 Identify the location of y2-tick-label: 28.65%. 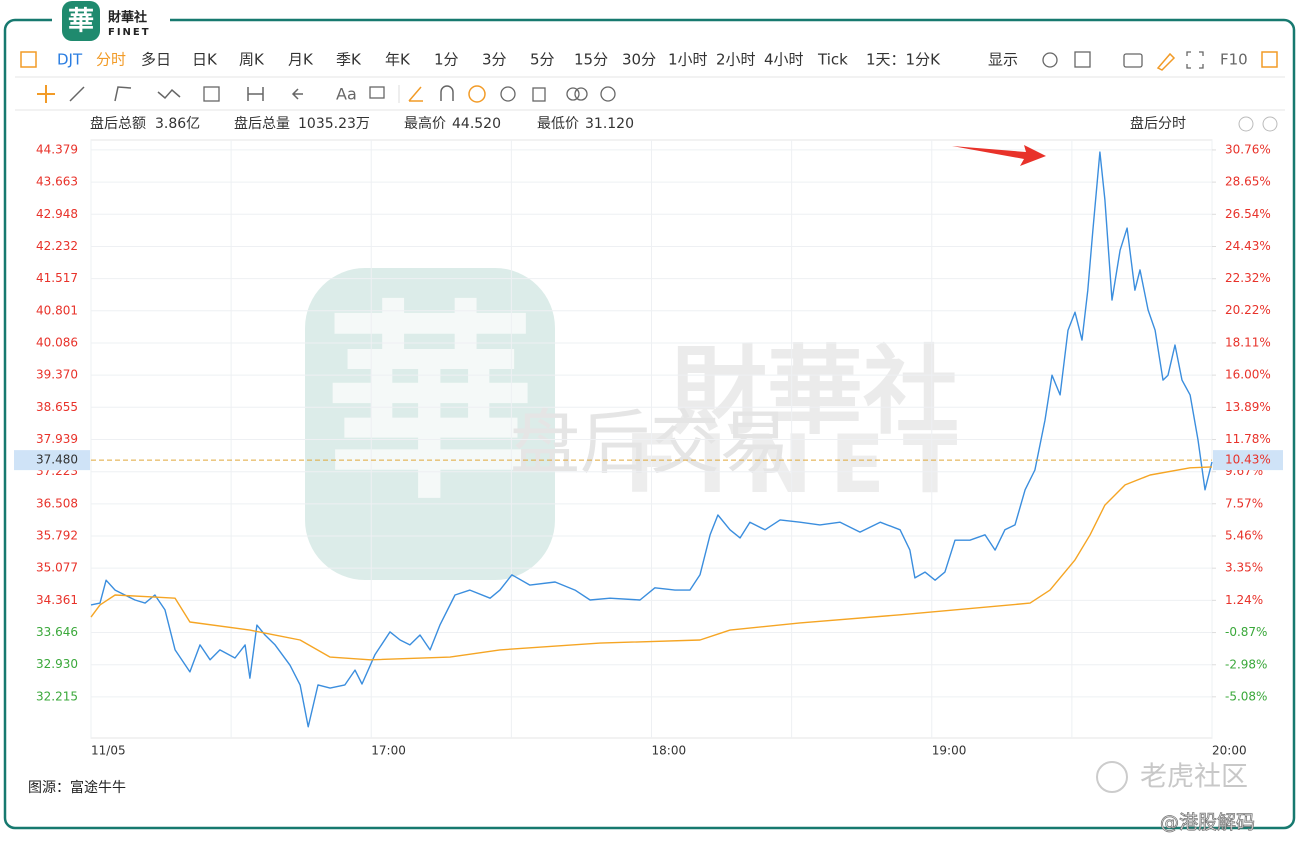
(1248, 182).